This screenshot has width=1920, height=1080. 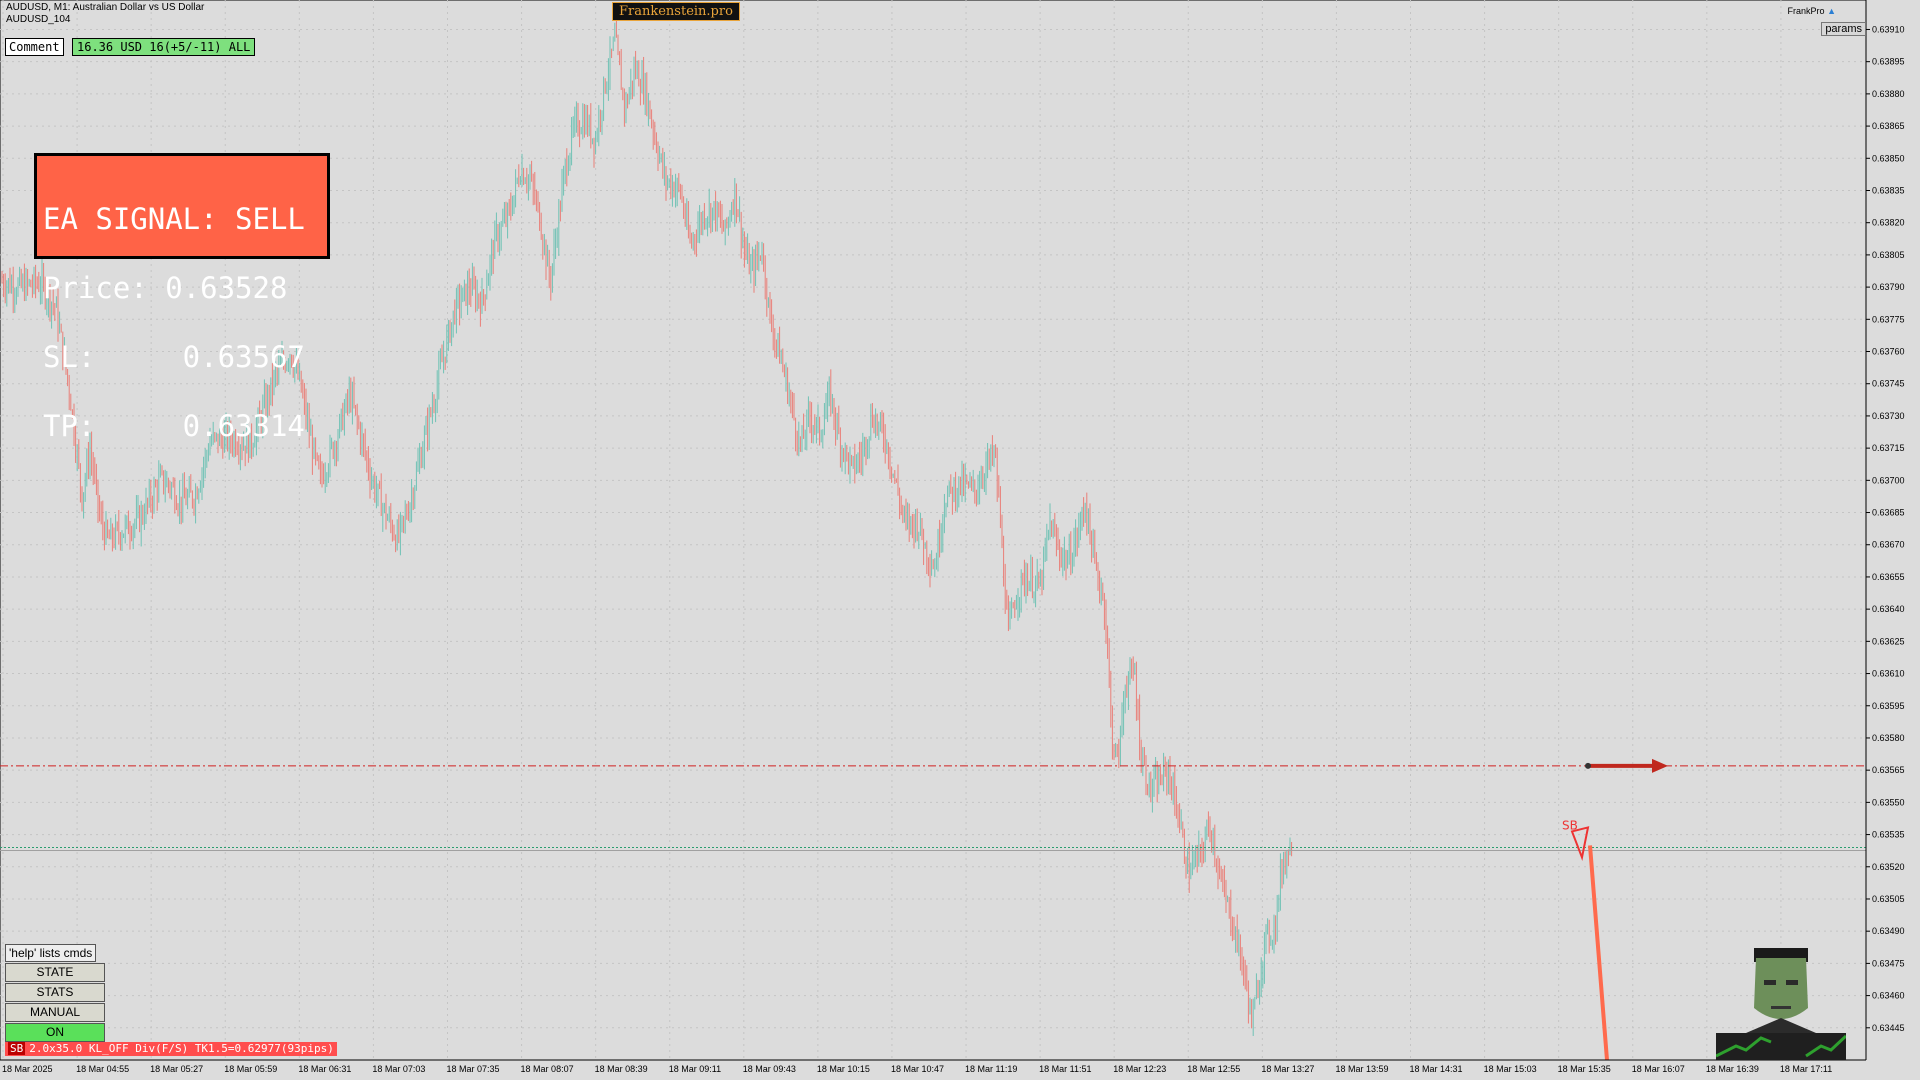 What do you see at coordinates (1888, 94) in the screenshot?
I see `price-tick-label: 0.63880` at bounding box center [1888, 94].